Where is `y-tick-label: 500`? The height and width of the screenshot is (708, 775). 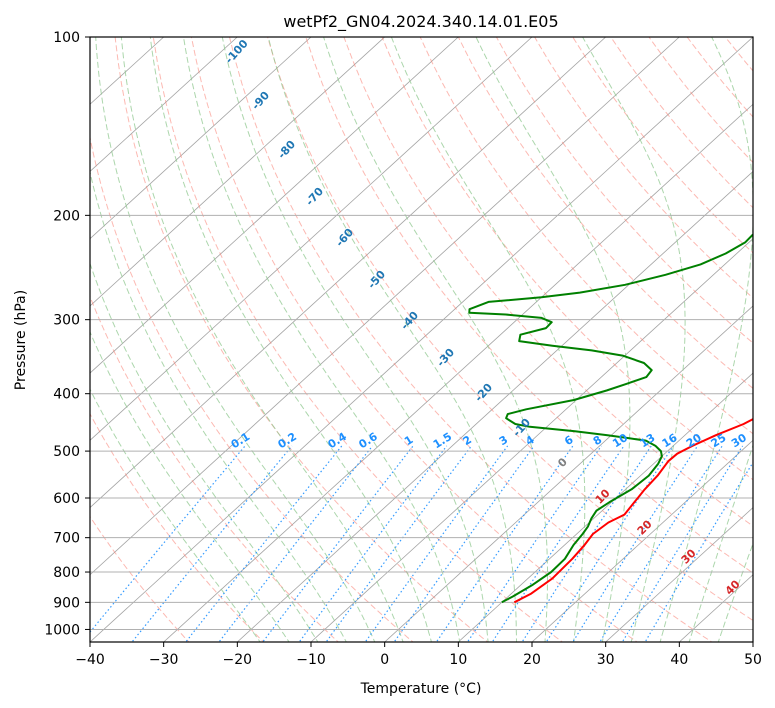 y-tick-label: 500 is located at coordinates (66, 452).